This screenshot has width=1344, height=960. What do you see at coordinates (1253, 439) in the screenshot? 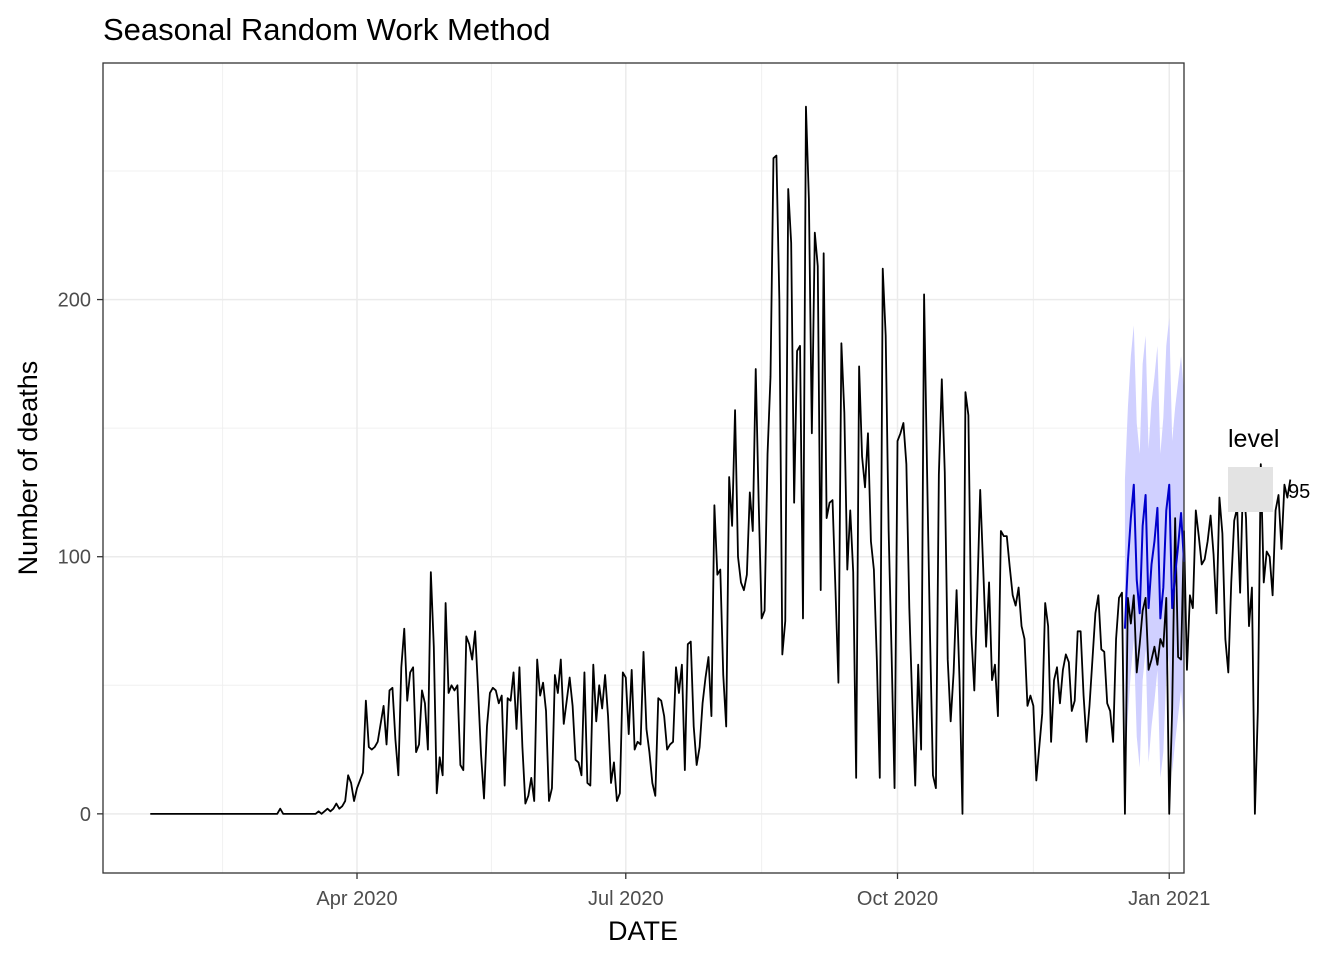
I see `legend-title: level` at bounding box center [1253, 439].